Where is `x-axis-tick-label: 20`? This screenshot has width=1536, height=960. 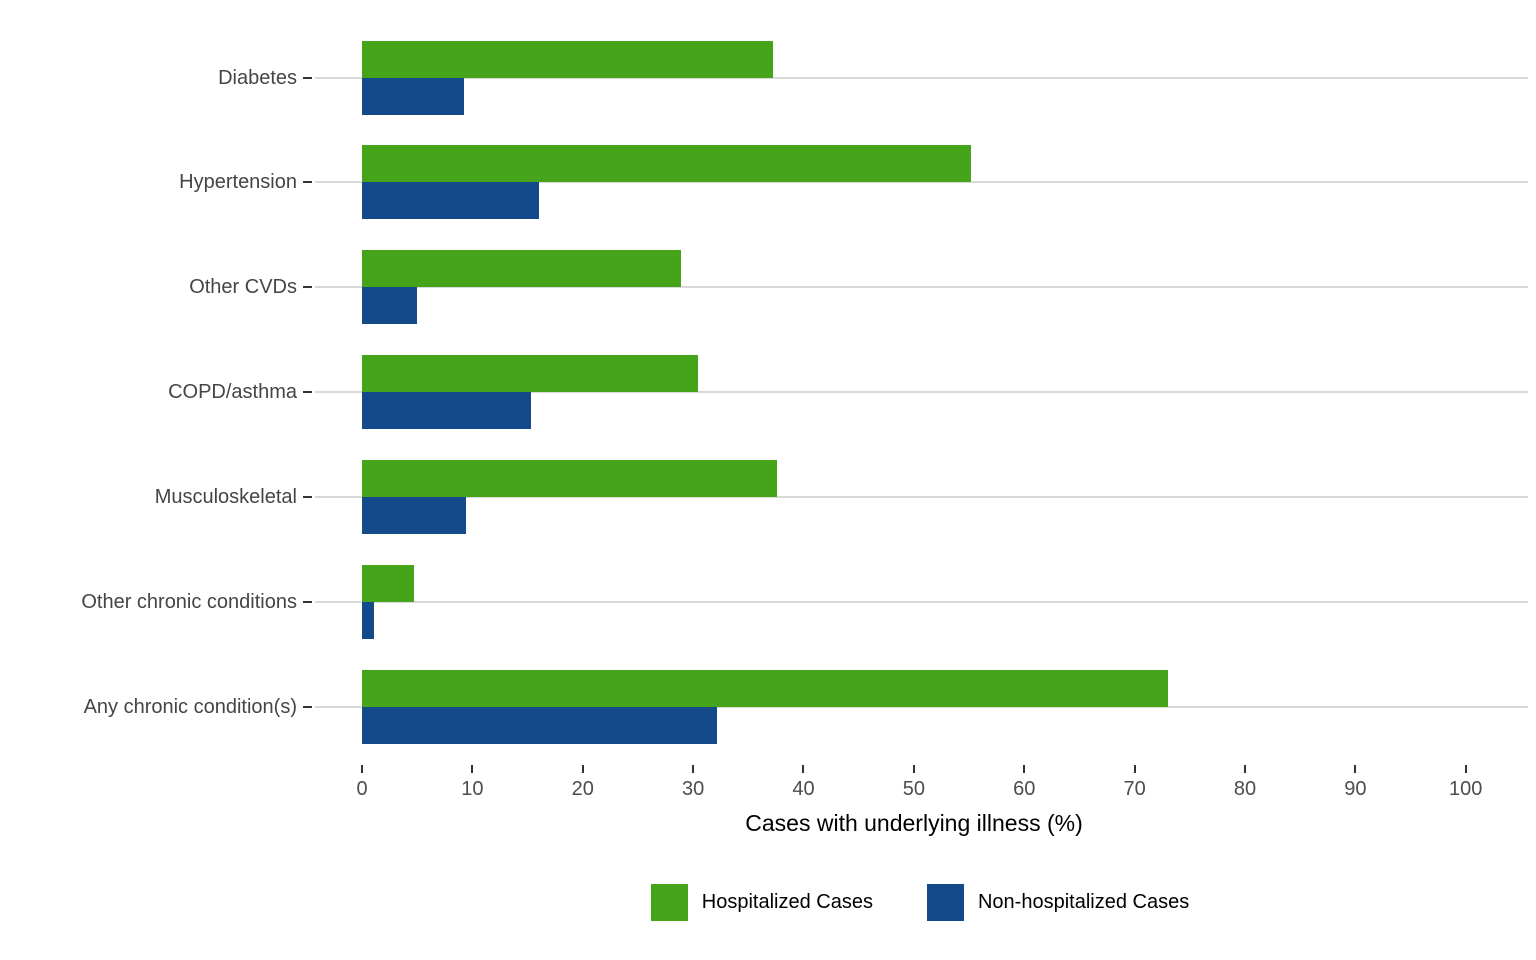
x-axis-tick-label: 20 is located at coordinates (582, 789).